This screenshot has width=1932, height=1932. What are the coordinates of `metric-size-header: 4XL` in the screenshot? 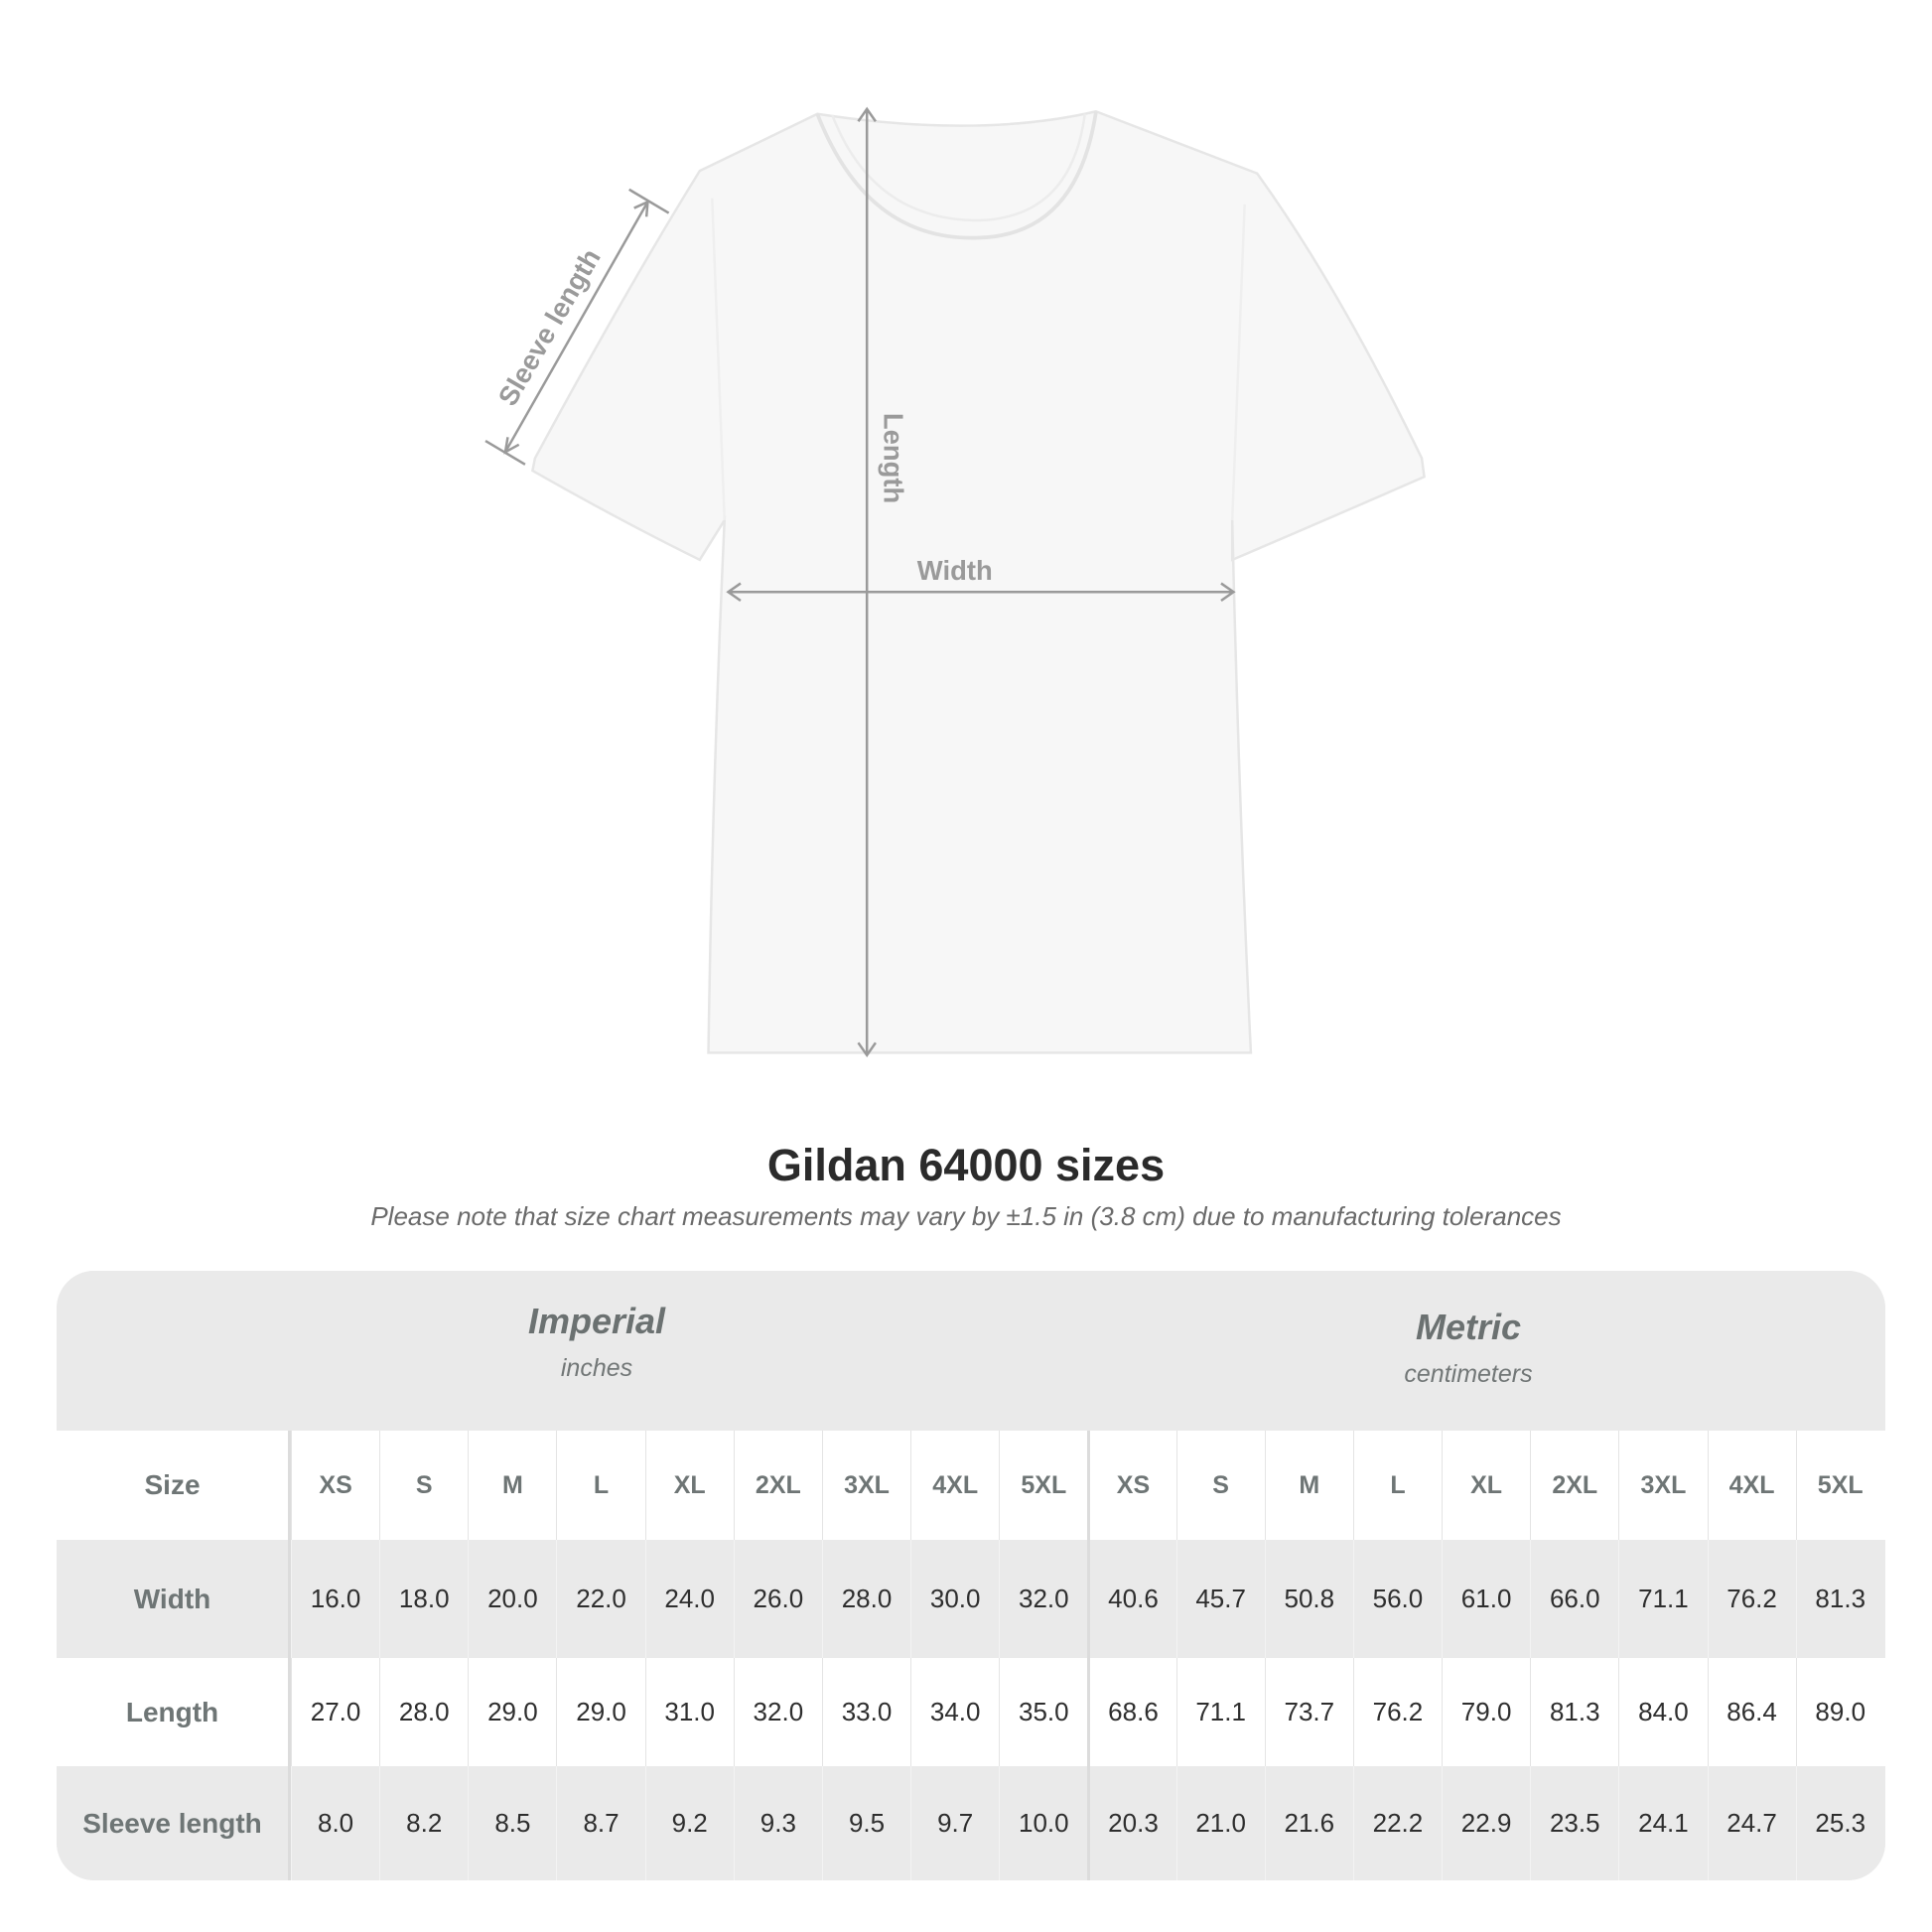 It's located at (1751, 1486).